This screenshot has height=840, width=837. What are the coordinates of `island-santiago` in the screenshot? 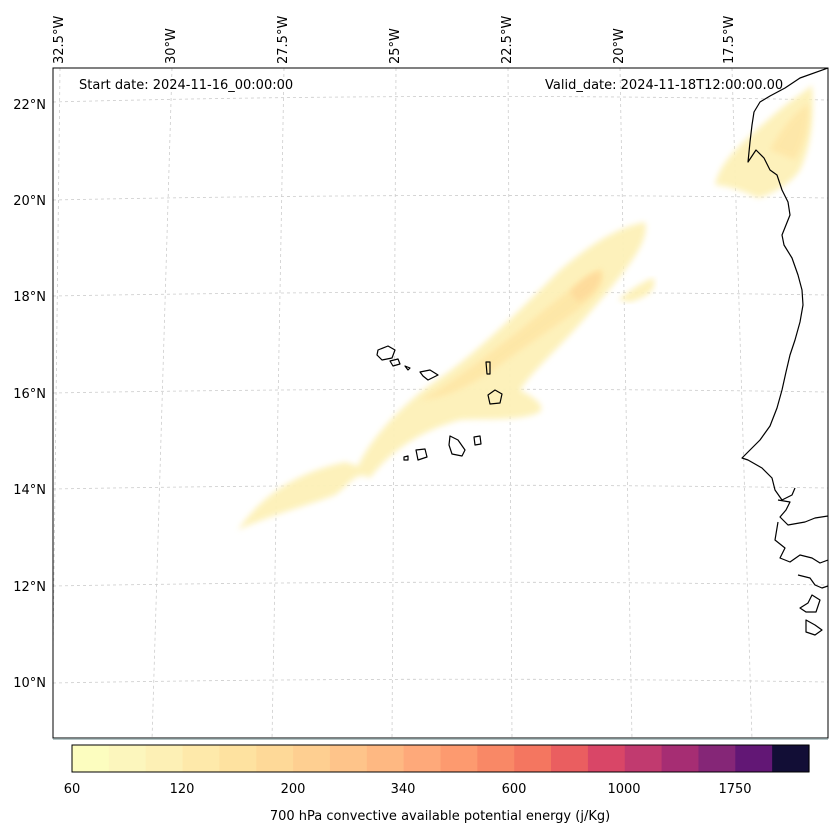 It's located at (457, 446).